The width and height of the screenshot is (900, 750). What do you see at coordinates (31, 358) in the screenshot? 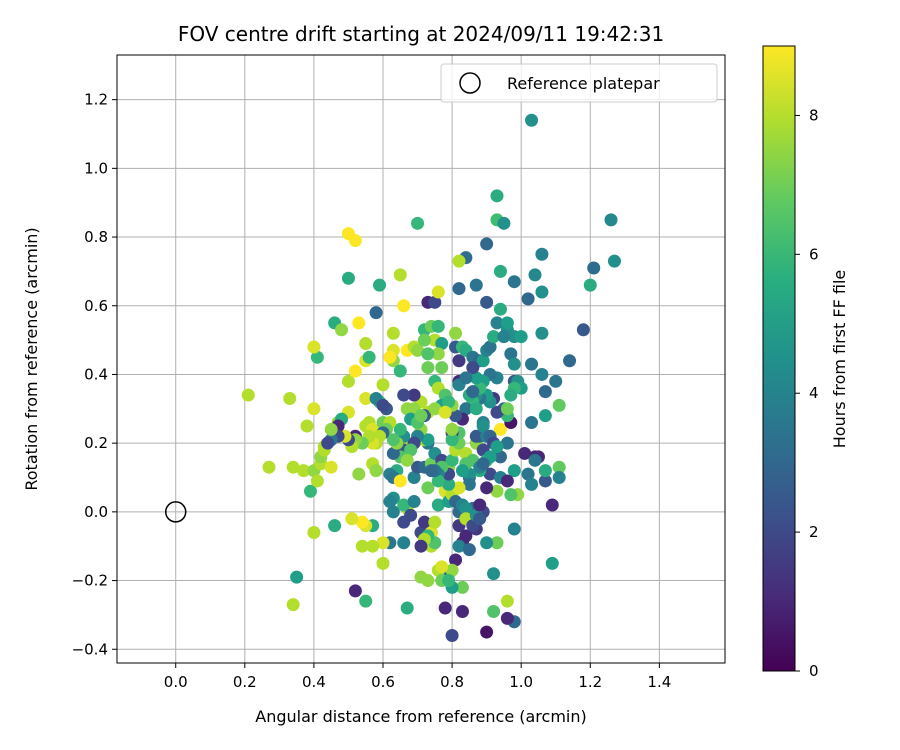
I see `y-axis-label: Rotation from reference (arcmin)` at bounding box center [31, 358].